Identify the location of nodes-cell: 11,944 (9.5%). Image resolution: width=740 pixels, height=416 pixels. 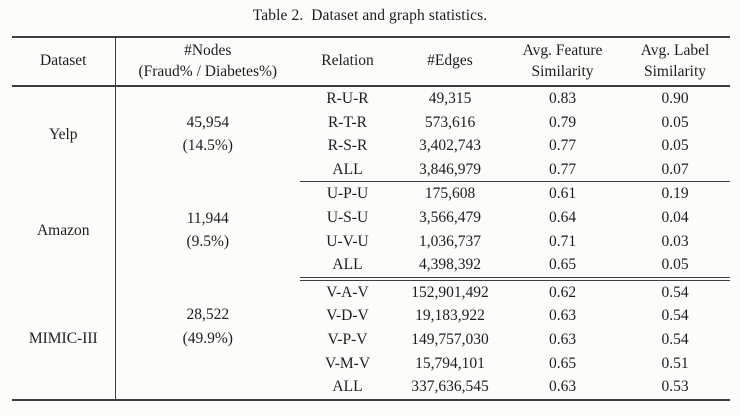
(207, 230).